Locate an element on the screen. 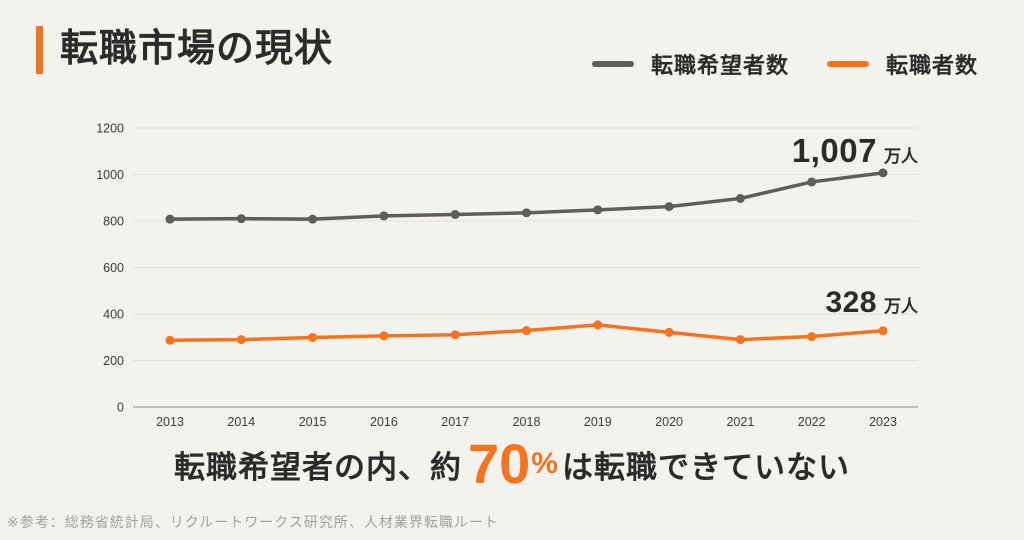 This screenshot has height=540, width=1024. svg-text: 1000 is located at coordinates (110, 175).